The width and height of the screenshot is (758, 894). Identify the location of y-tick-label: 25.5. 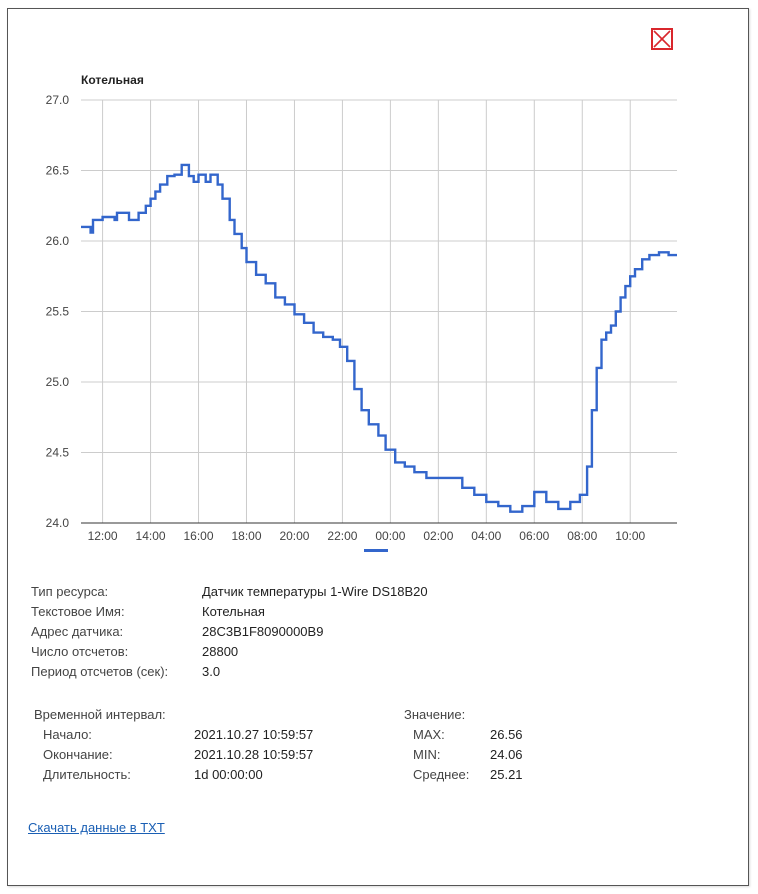
(58, 312).